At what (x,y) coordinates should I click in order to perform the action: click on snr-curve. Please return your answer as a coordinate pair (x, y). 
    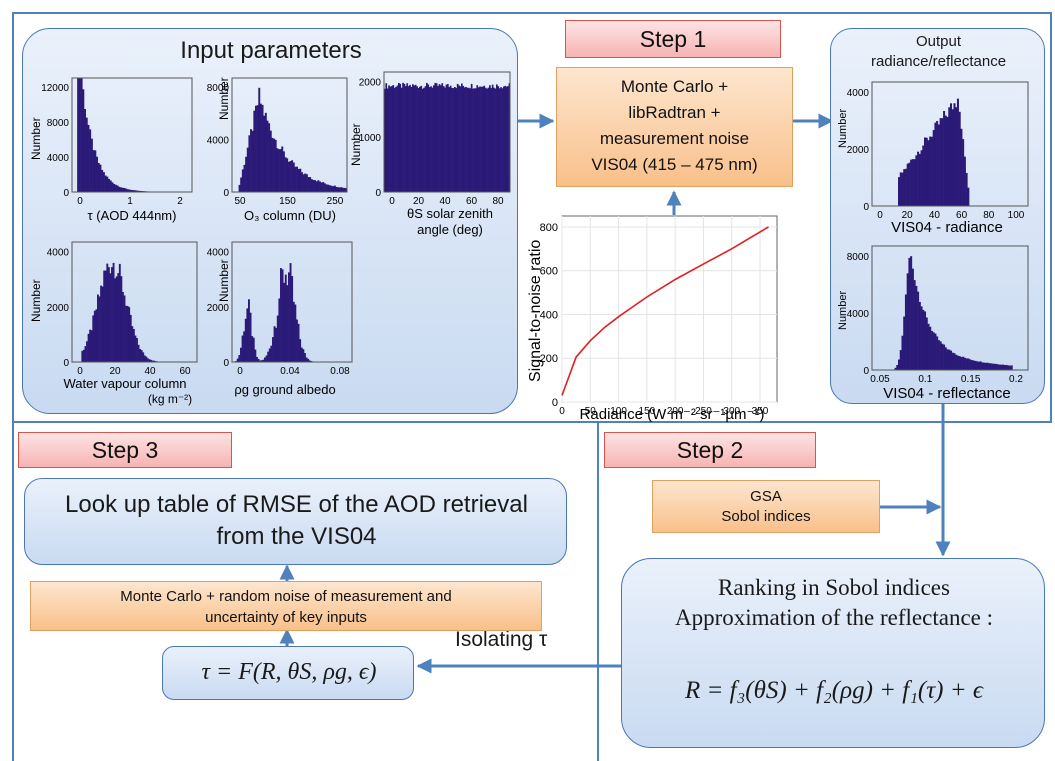
    Looking at the image, I should click on (665, 311).